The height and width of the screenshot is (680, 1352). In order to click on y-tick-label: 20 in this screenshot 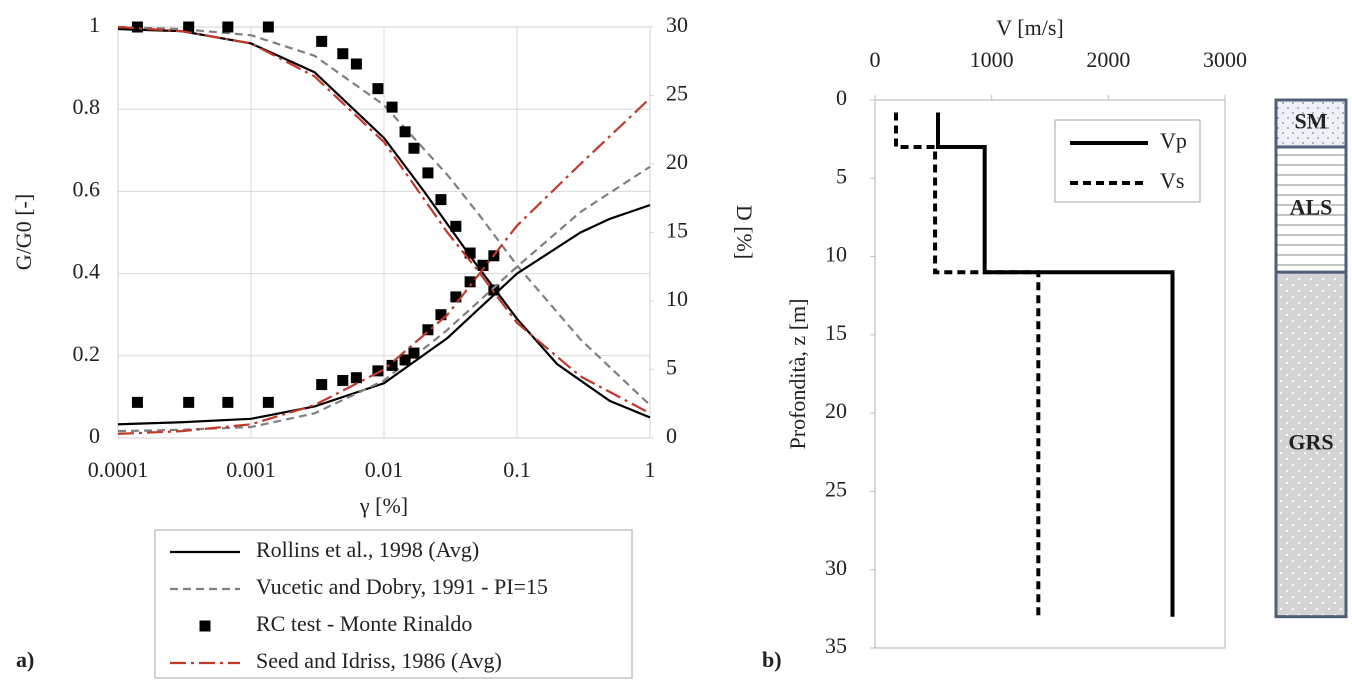, I will do `click(836, 410)`.